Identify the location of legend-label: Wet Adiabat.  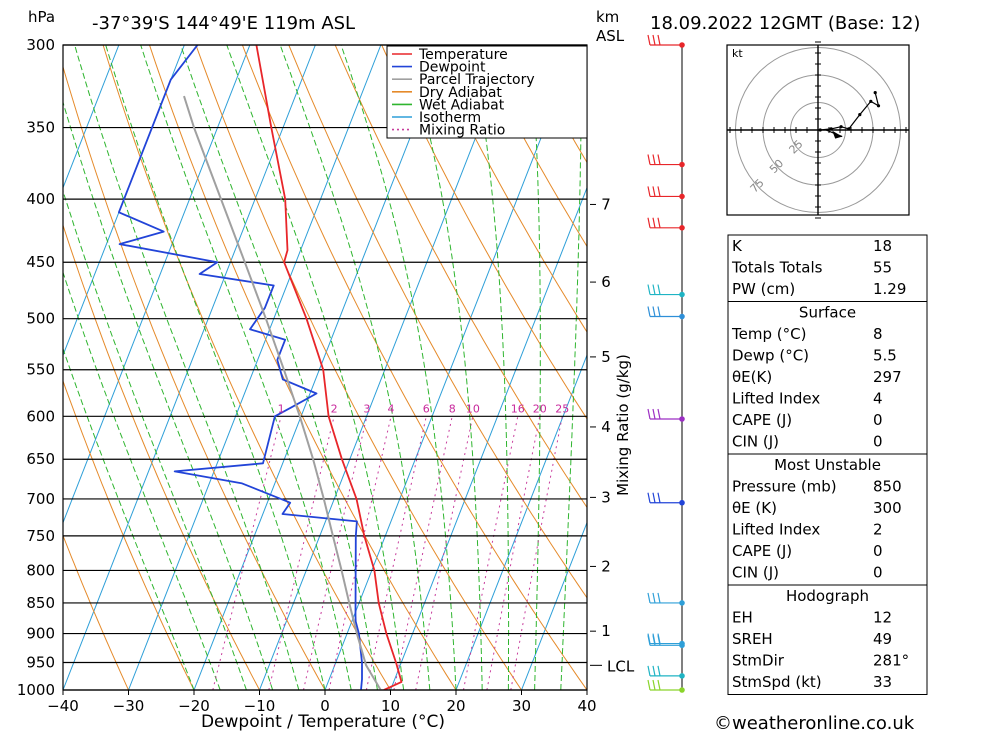
(462, 105).